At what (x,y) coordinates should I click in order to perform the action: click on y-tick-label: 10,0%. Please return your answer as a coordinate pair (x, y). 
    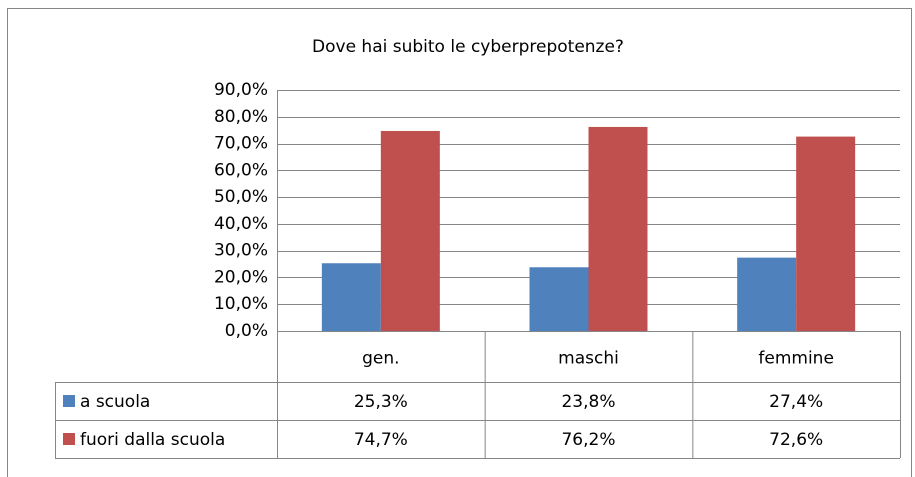
    Looking at the image, I should click on (241, 304).